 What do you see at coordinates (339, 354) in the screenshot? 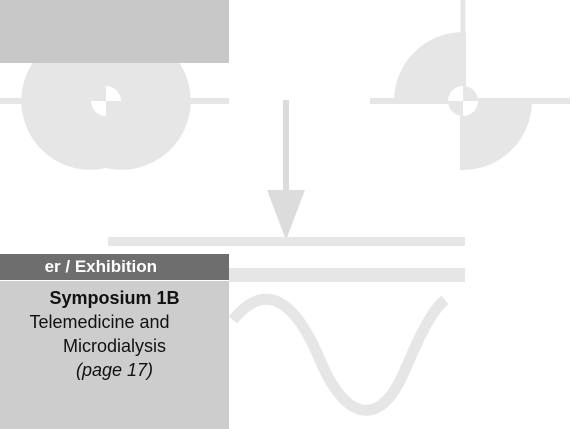
I see `sine-wave-icon` at bounding box center [339, 354].